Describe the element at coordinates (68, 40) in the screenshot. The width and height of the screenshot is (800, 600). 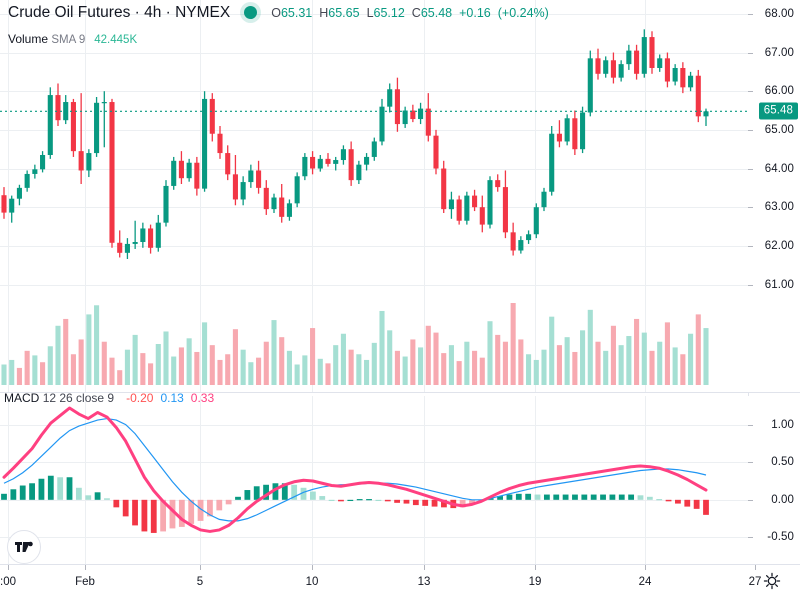
I see `volume-params: SMA 9` at that location.